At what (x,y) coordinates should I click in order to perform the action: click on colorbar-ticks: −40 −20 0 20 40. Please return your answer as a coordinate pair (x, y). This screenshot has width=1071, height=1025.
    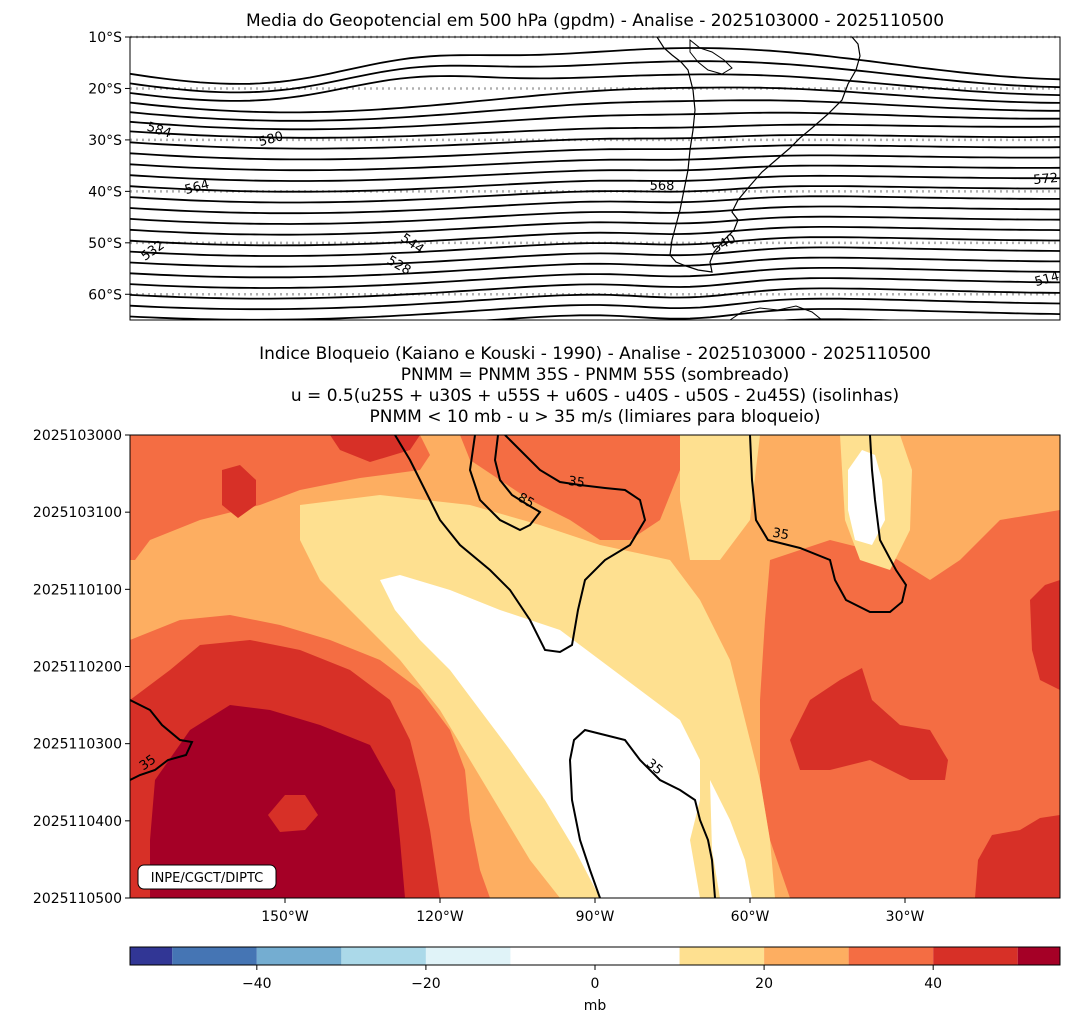
    Looking at the image, I should click on (592, 978).